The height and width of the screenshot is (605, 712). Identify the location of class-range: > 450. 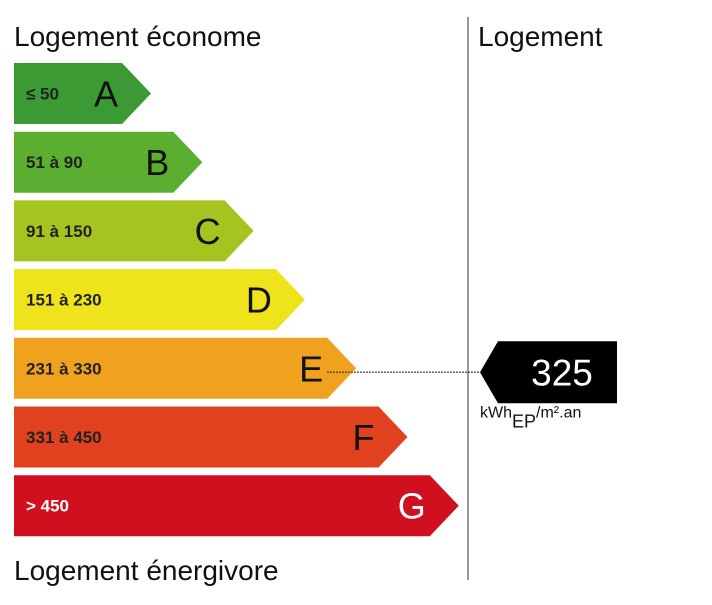
(47, 506).